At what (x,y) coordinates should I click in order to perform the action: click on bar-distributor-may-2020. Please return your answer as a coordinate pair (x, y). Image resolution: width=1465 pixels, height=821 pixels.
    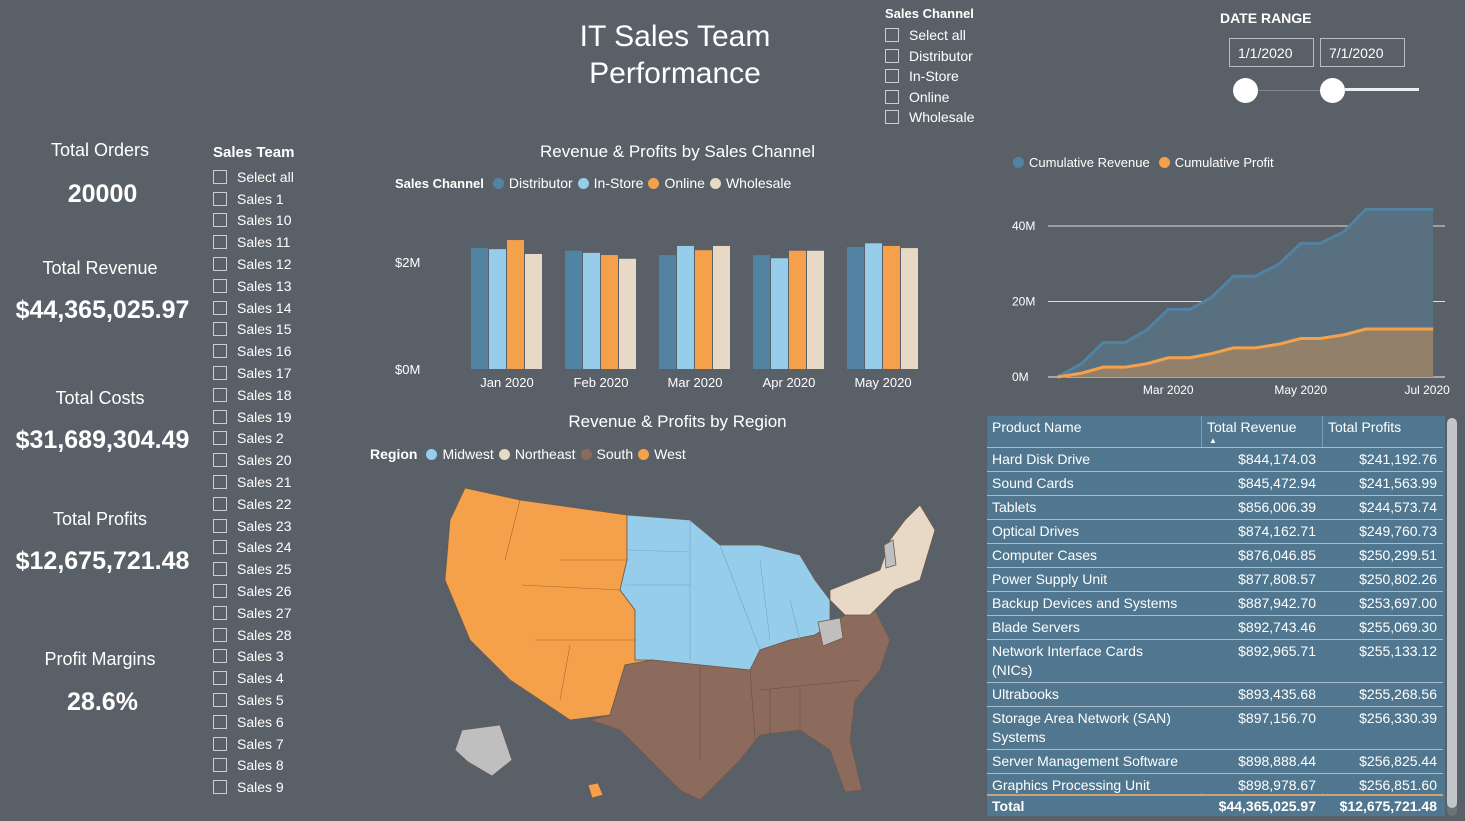
    Looking at the image, I should click on (855, 308).